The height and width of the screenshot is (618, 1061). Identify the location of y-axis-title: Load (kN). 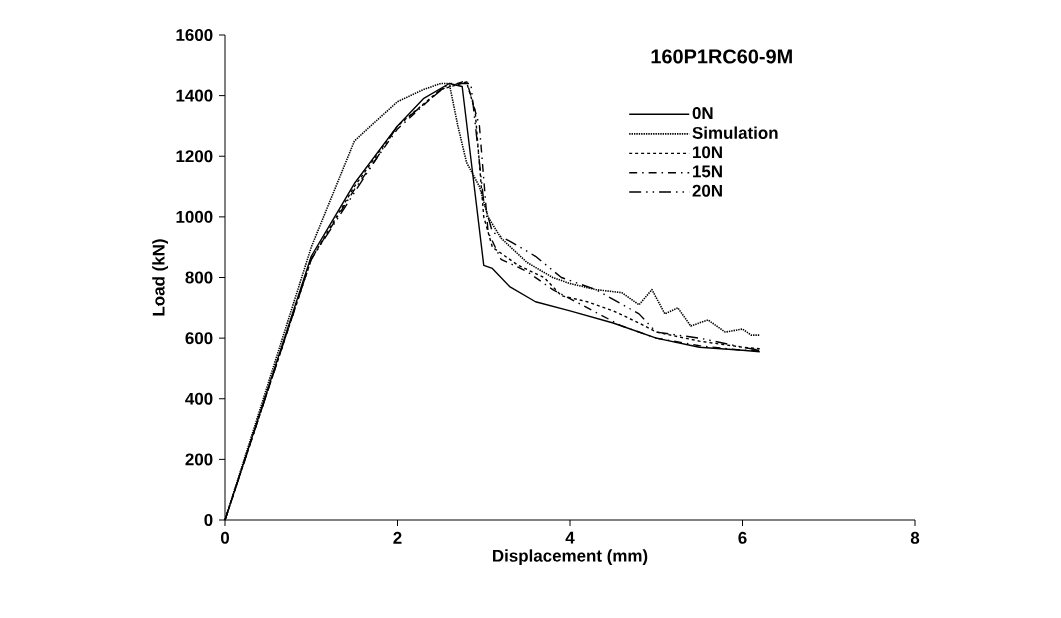
(160, 277).